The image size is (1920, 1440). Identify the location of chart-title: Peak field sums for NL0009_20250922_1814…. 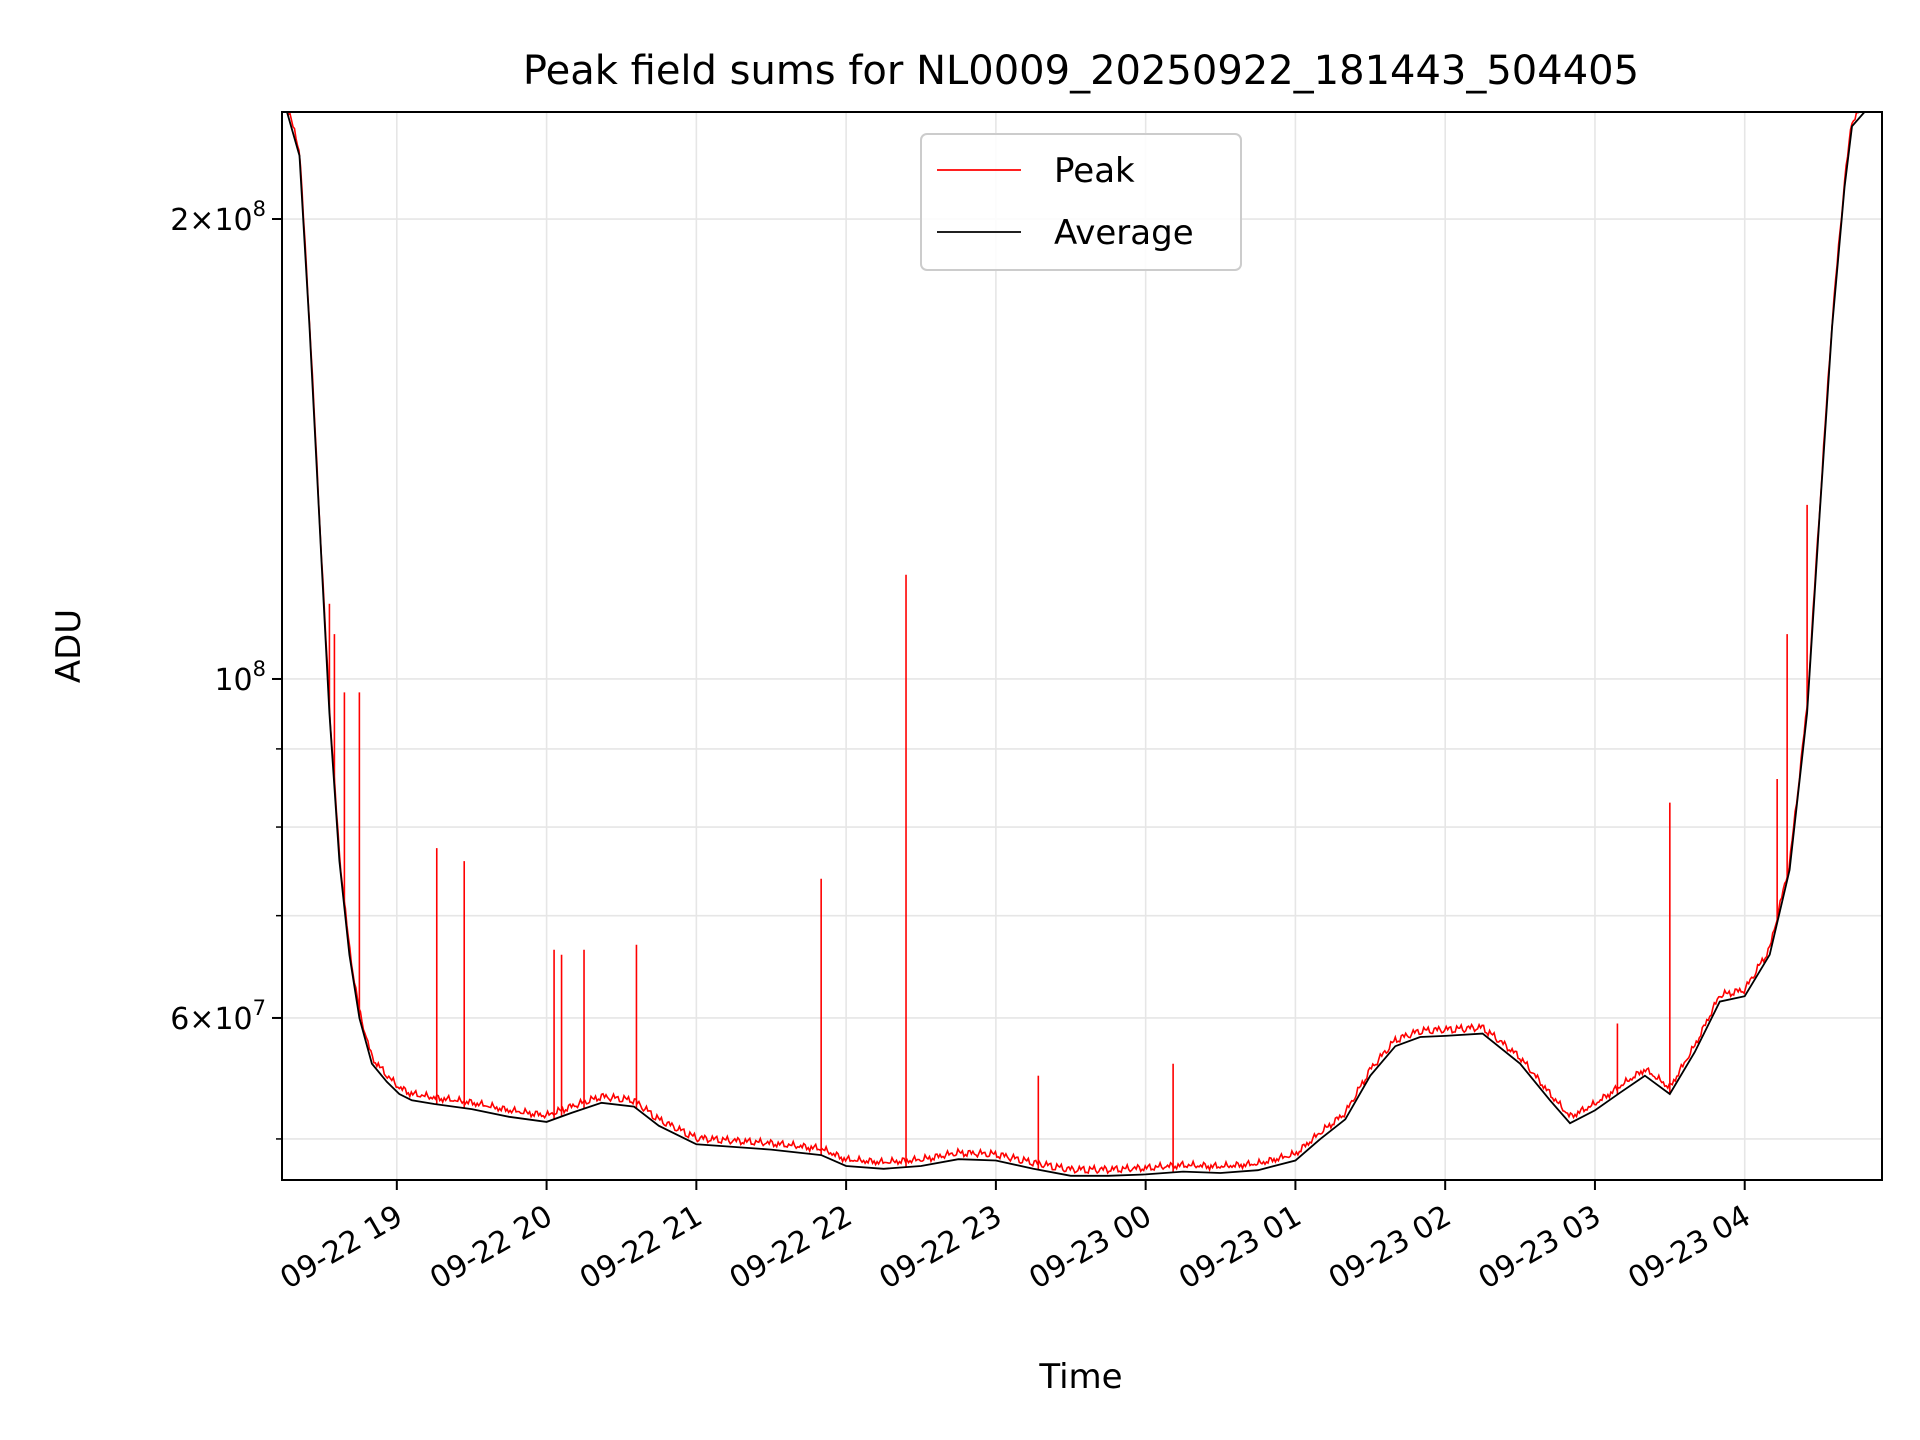
(1081, 71).